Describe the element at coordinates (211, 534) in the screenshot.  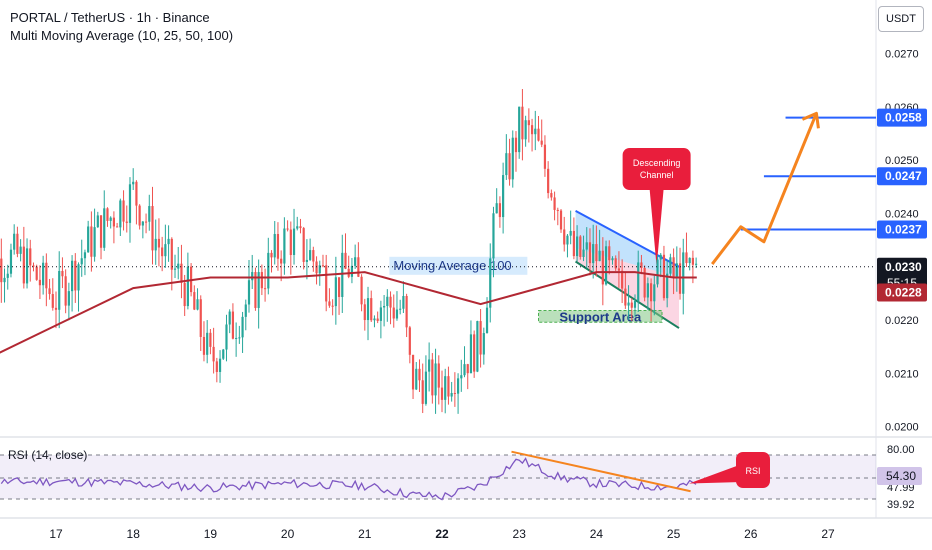
I see `time-tick-label: 19` at that location.